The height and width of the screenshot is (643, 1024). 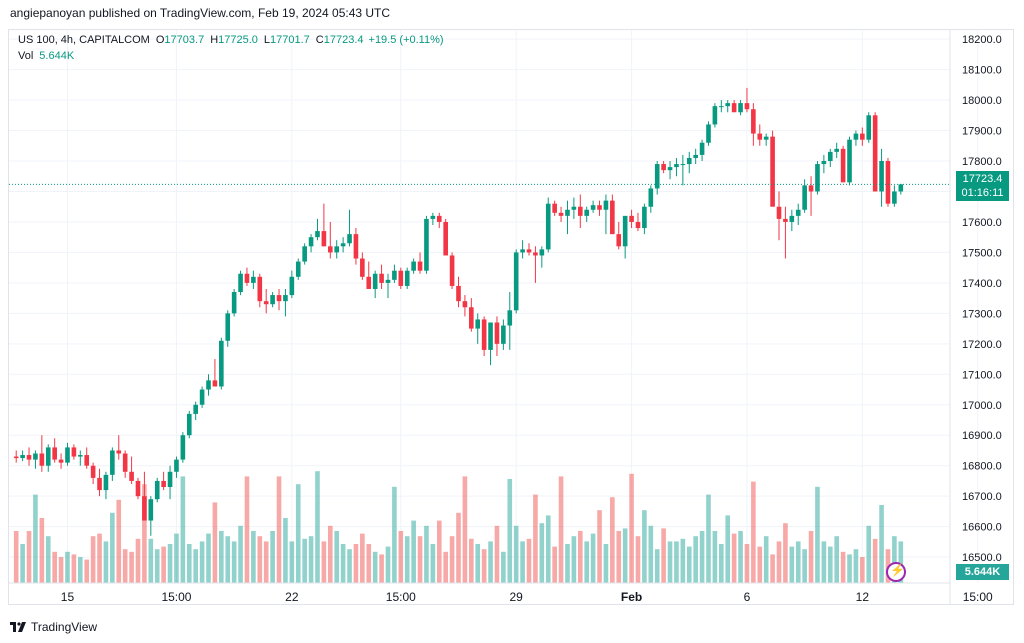 I want to click on open-key: O, so click(x=160, y=40).